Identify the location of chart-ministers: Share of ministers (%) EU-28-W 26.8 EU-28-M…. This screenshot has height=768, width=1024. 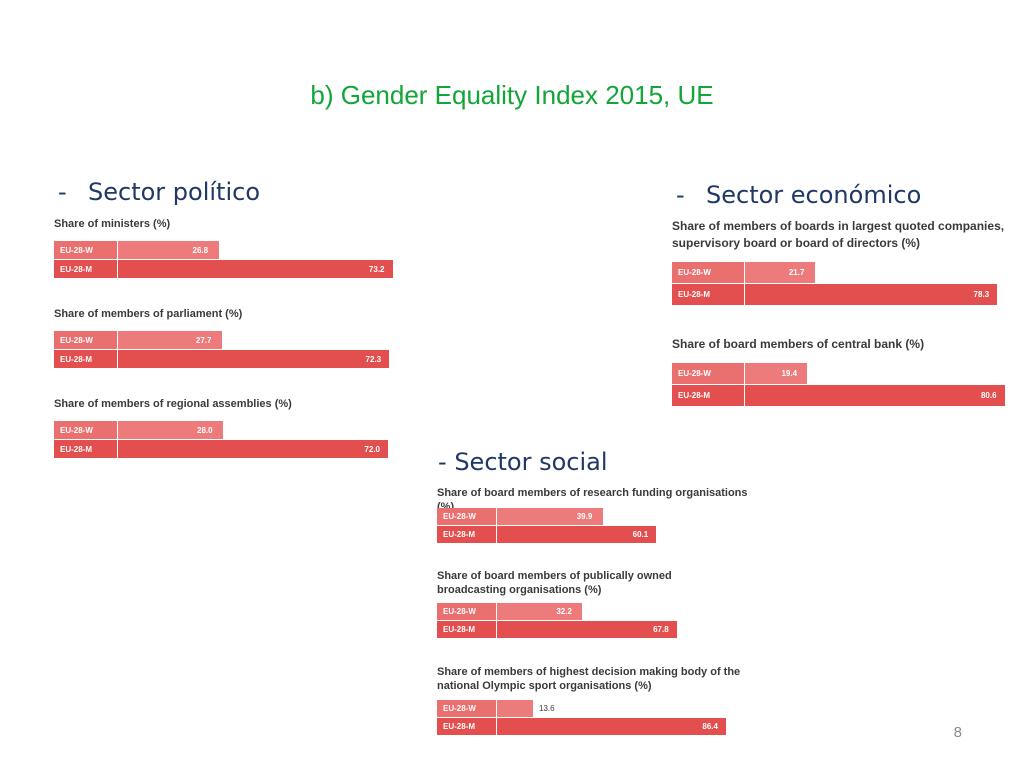
(223, 247).